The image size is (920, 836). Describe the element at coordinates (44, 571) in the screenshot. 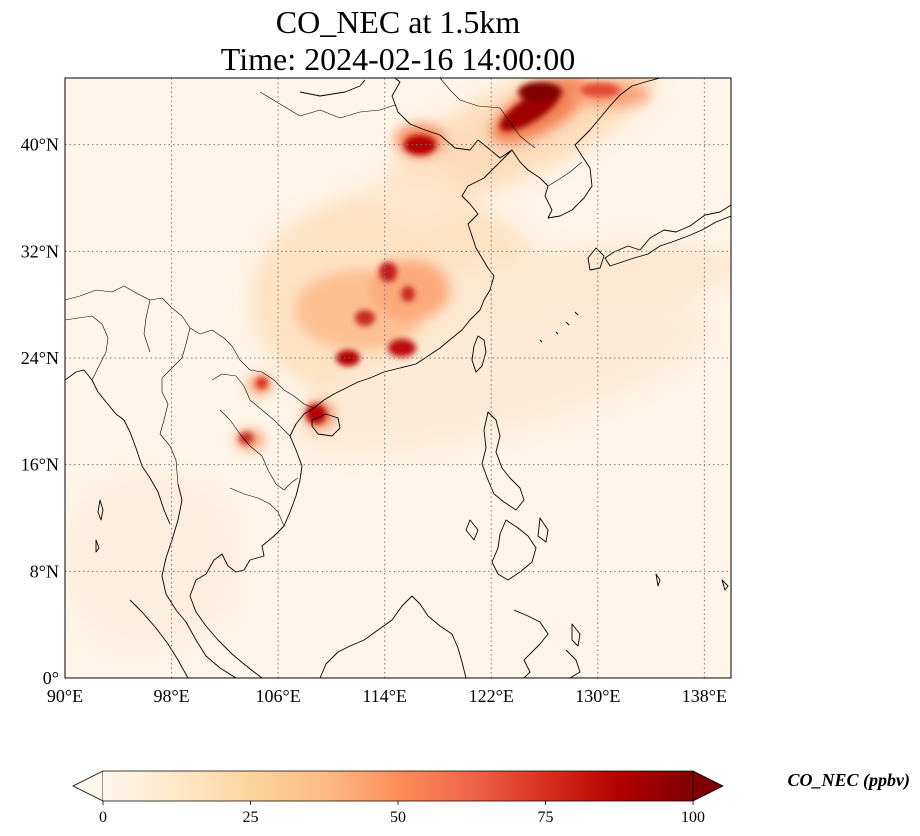

I see `y-tick-label: 8°N` at that location.